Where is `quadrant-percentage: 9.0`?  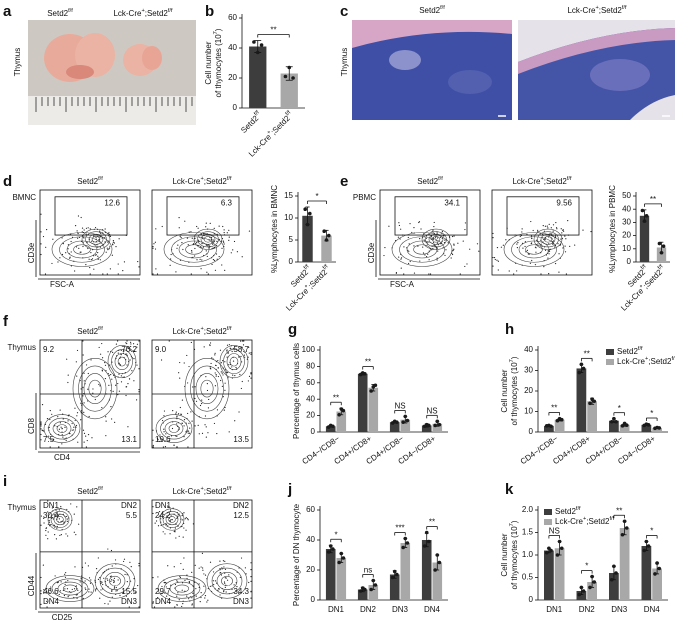
quadrant-percentage: 9.0 is located at coordinates (161, 349).